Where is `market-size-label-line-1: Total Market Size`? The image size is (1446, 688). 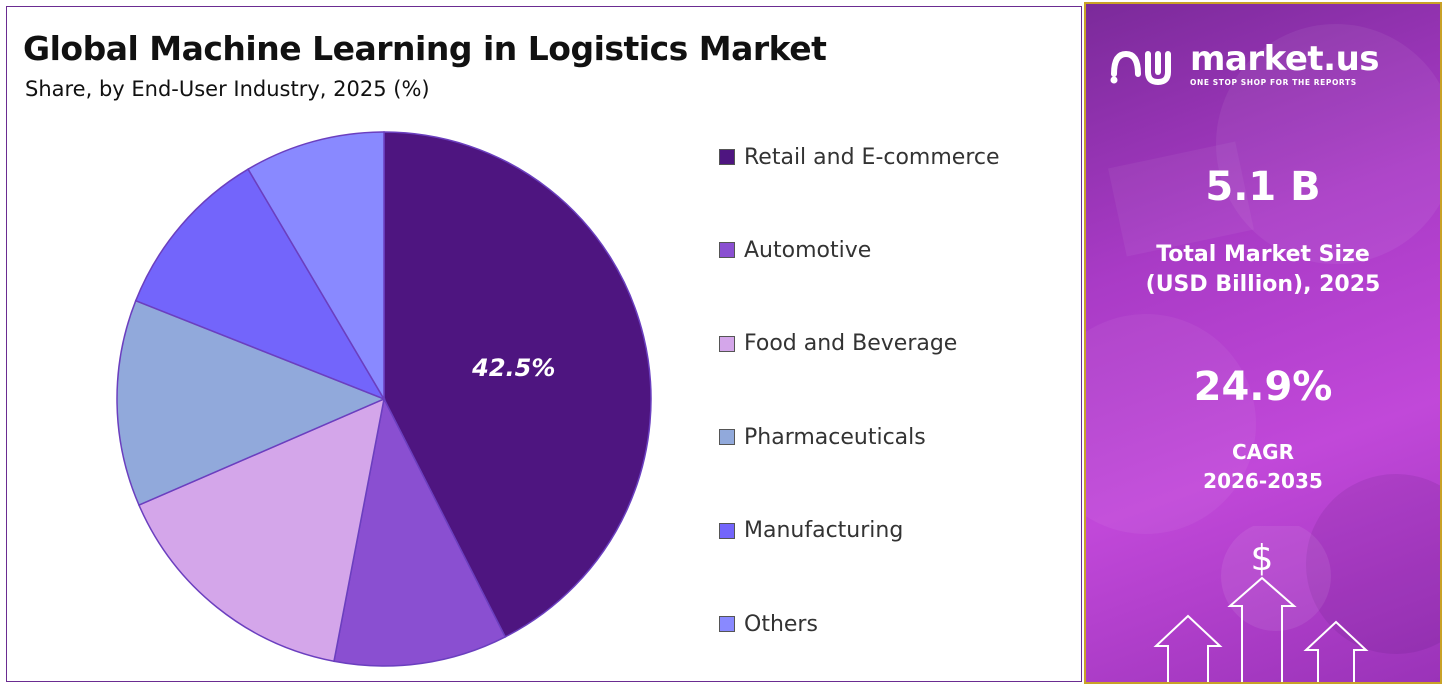 market-size-label-line-1: Total Market Size is located at coordinates (1263, 254).